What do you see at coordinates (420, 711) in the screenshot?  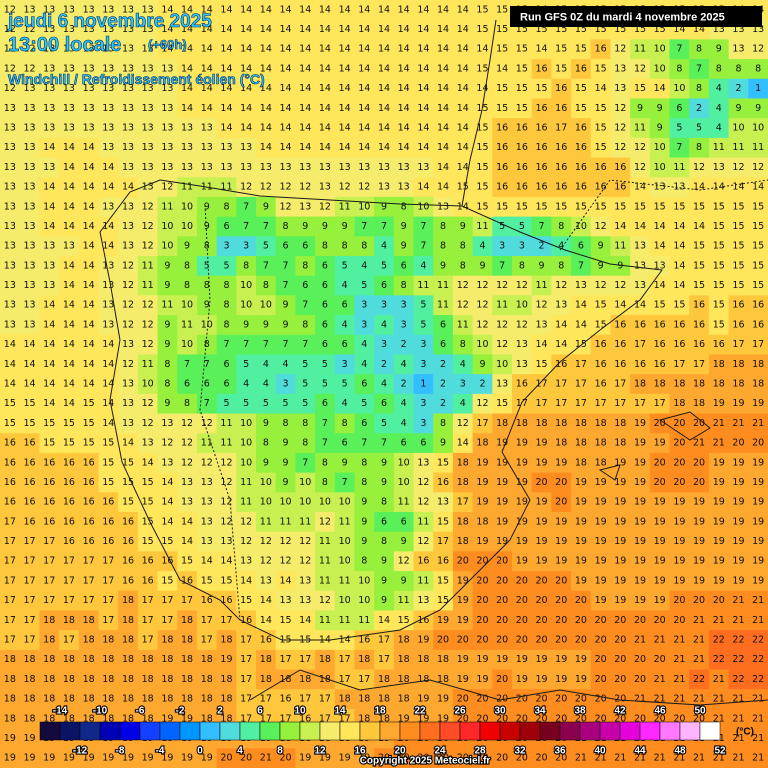 I see `legend-label: 22` at bounding box center [420, 711].